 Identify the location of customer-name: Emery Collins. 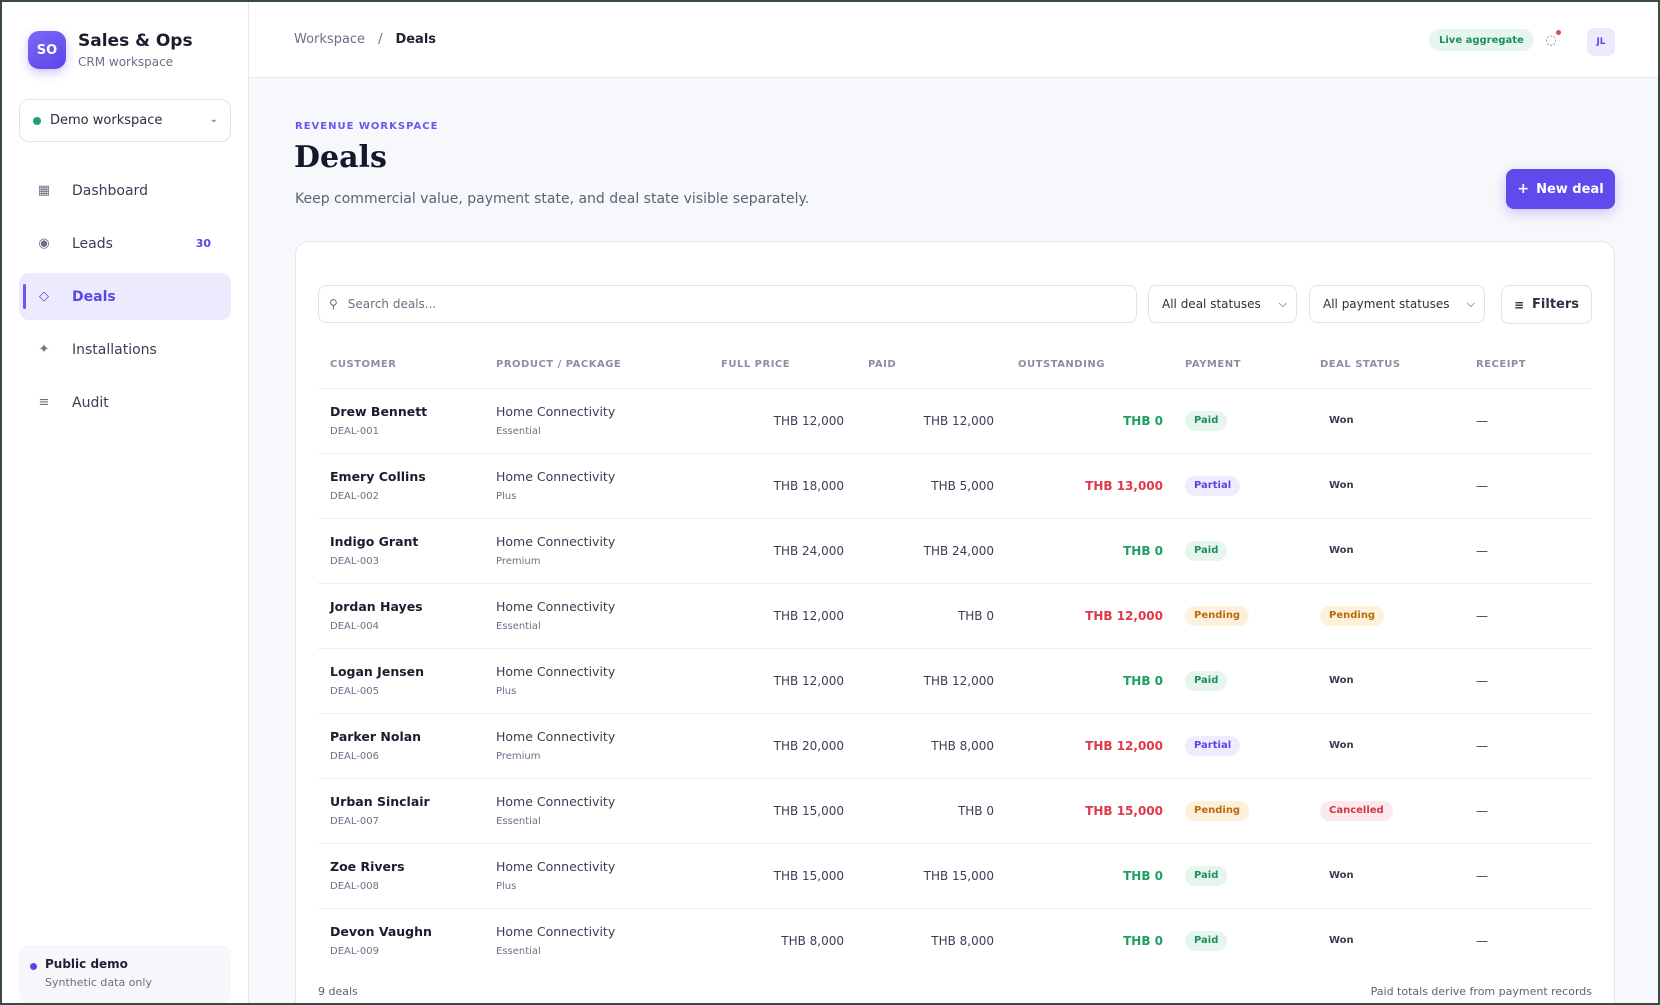
(378, 476).